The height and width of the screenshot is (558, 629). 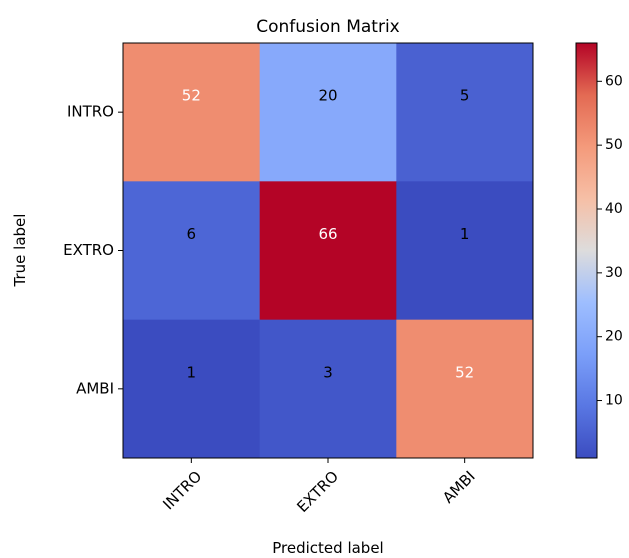 I want to click on colorbar-tick-label: 30, so click(x=614, y=273).